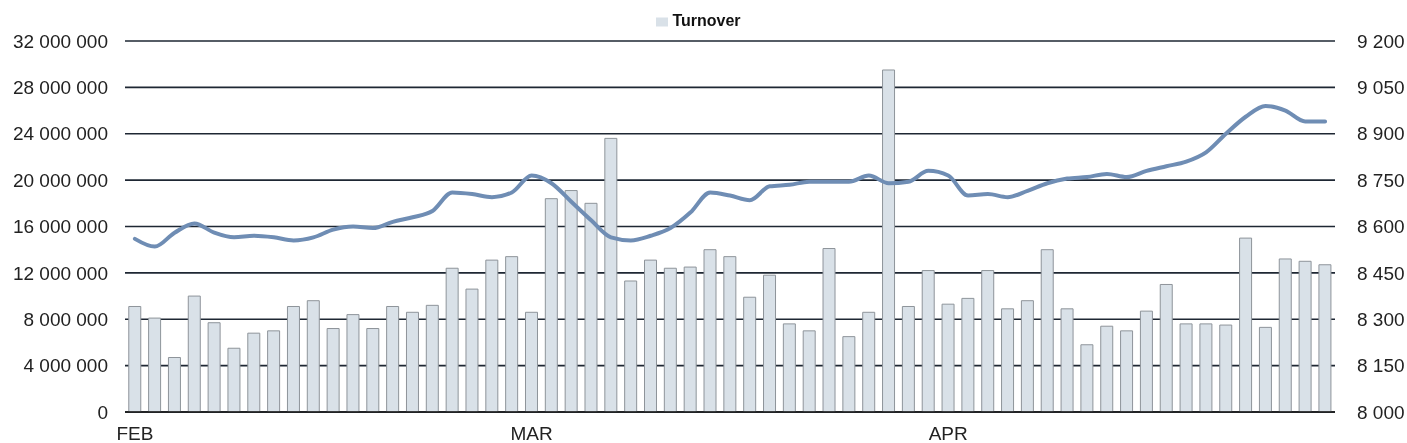  What do you see at coordinates (1381, 273) in the screenshot?
I see `y2-tick-label: 8 450` at bounding box center [1381, 273].